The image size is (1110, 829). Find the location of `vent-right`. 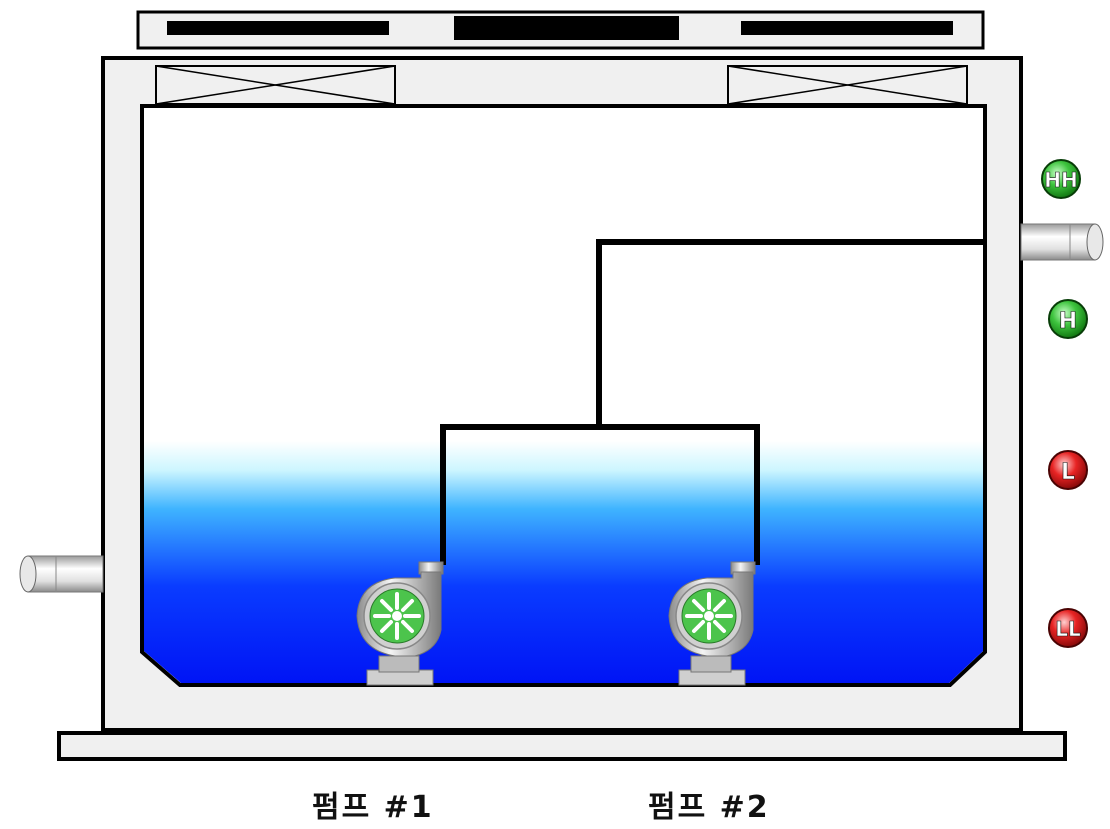

vent-right is located at coordinates (847, 85).